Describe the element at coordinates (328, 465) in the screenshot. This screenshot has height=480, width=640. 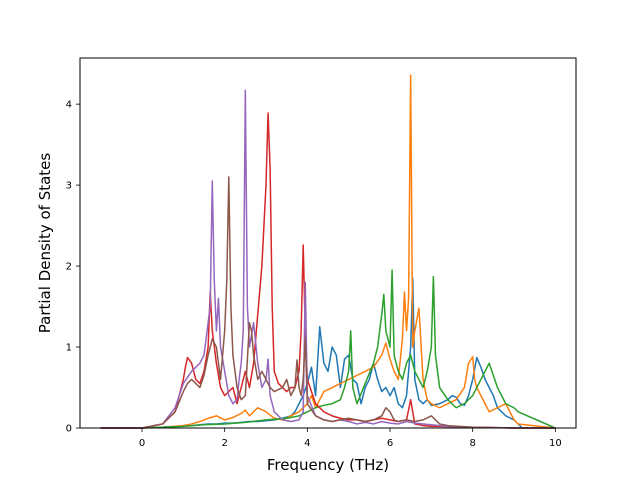
I see `x-axis-label: Frequency (THz)` at that location.